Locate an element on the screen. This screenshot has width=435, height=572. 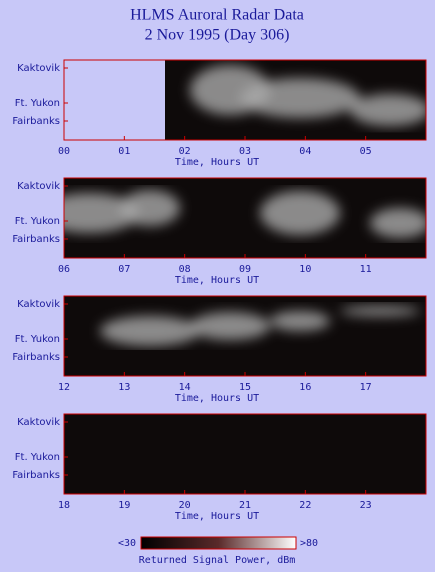
x-tick-label: 03 is located at coordinates (245, 151).